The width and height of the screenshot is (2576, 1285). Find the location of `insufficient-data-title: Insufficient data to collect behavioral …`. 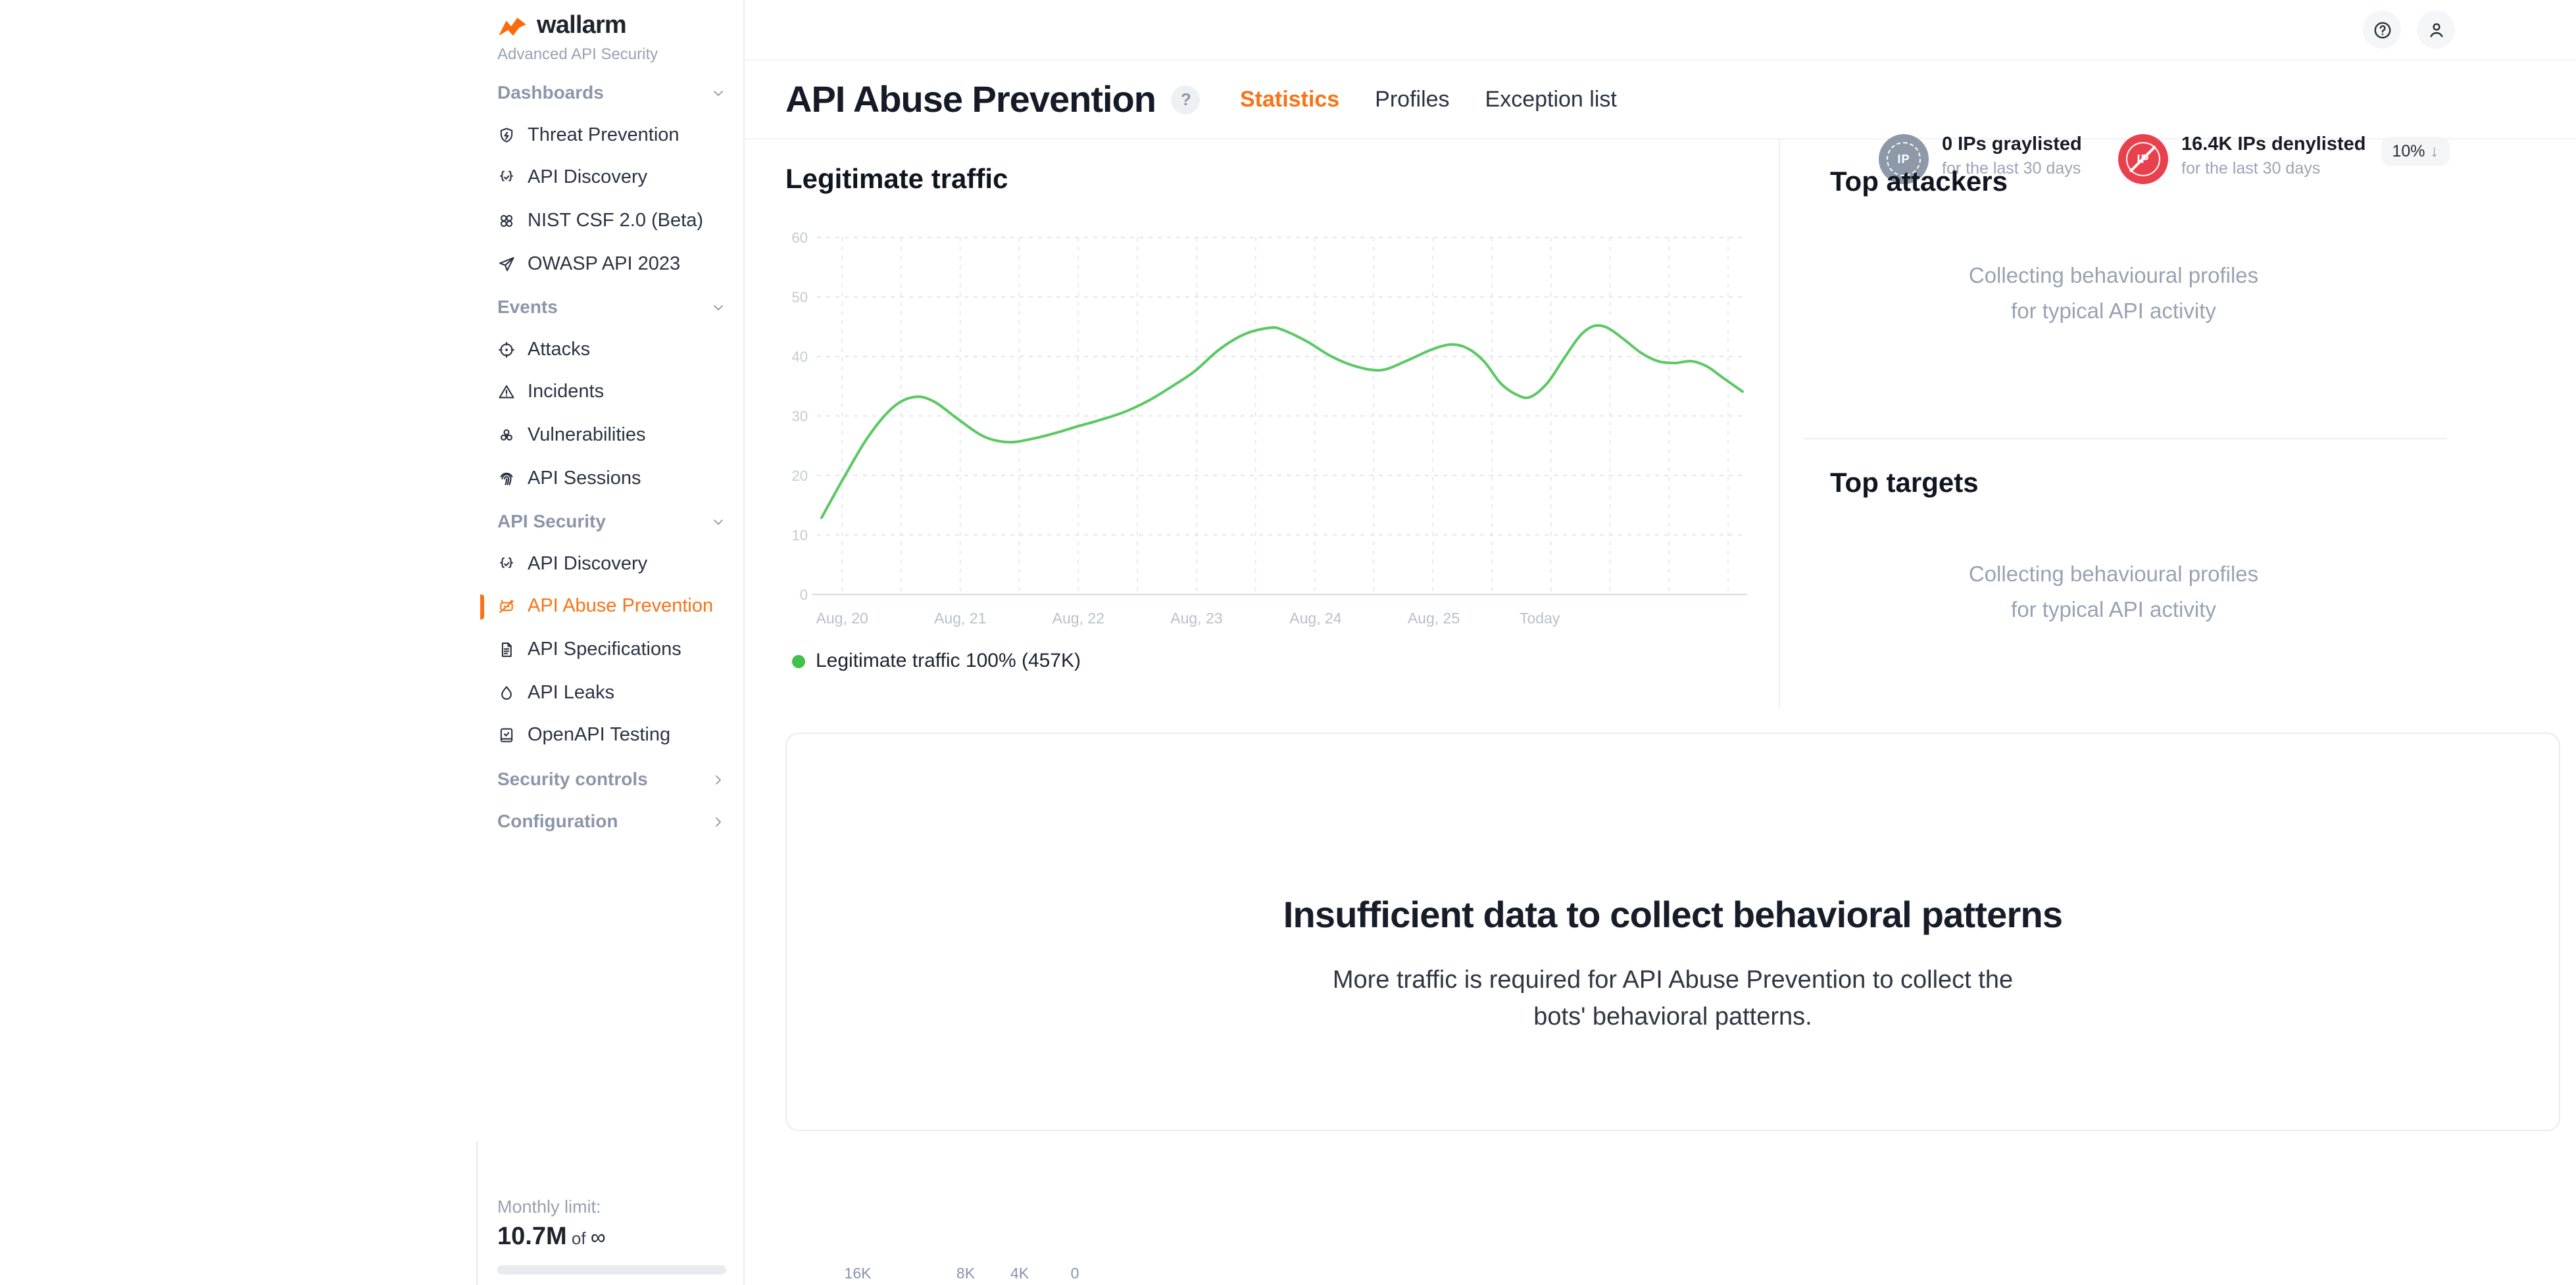

insufficient-data-title: Insufficient data to collect behavioral … is located at coordinates (1673, 914).